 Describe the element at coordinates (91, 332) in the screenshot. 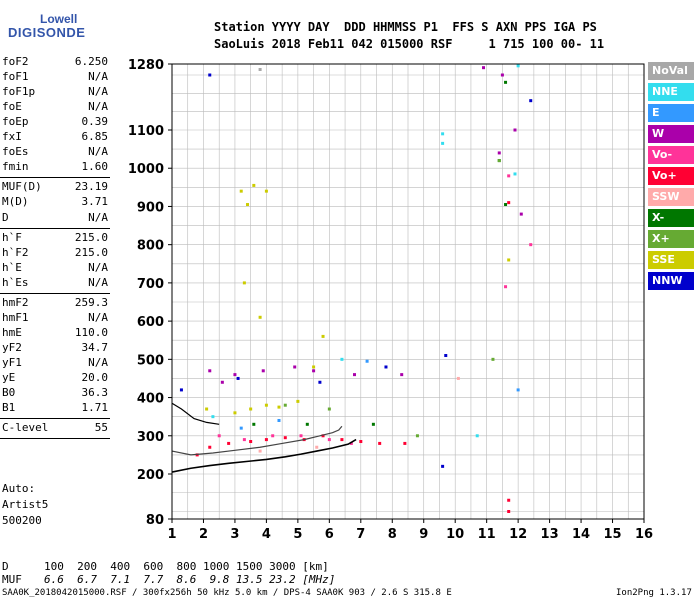

I see `param-value: 110.0` at that location.